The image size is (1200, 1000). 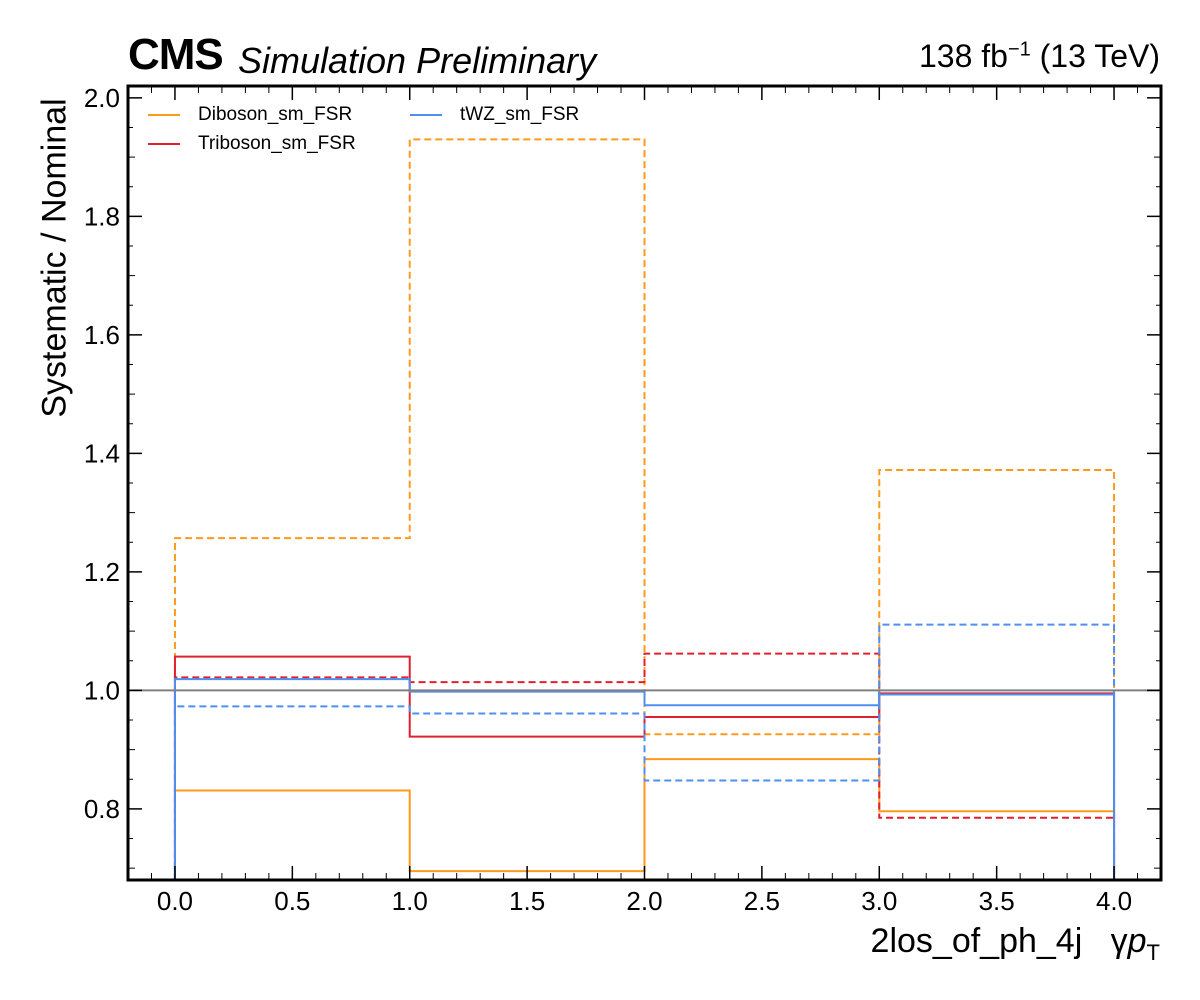 What do you see at coordinates (102, 690) in the screenshot?
I see `y-tick-label: 1.0` at bounding box center [102, 690].